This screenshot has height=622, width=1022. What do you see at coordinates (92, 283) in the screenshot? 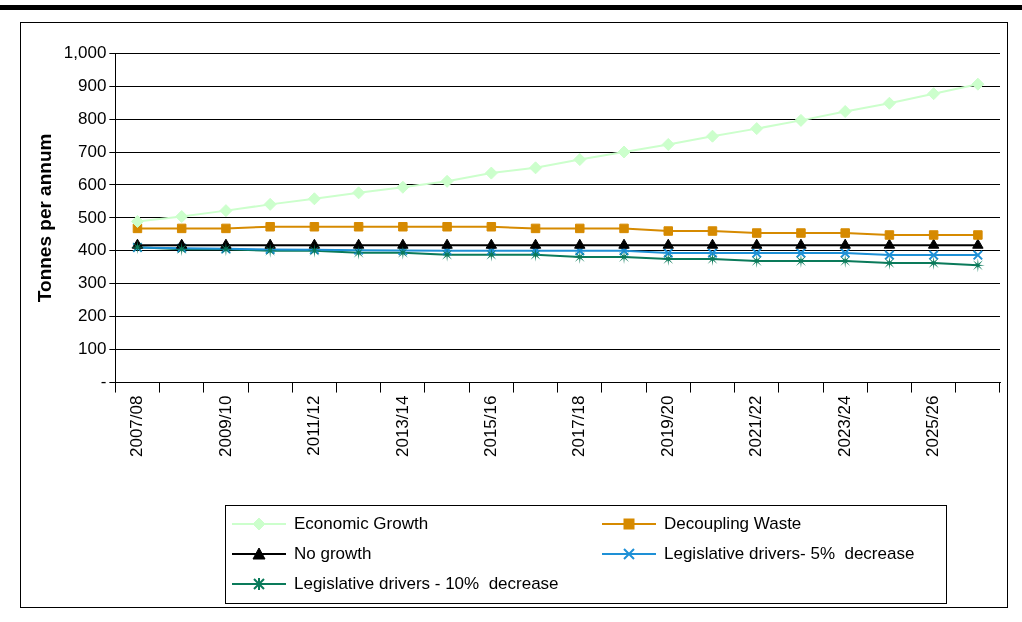
I see `y-tick-label: 300` at bounding box center [92, 283].